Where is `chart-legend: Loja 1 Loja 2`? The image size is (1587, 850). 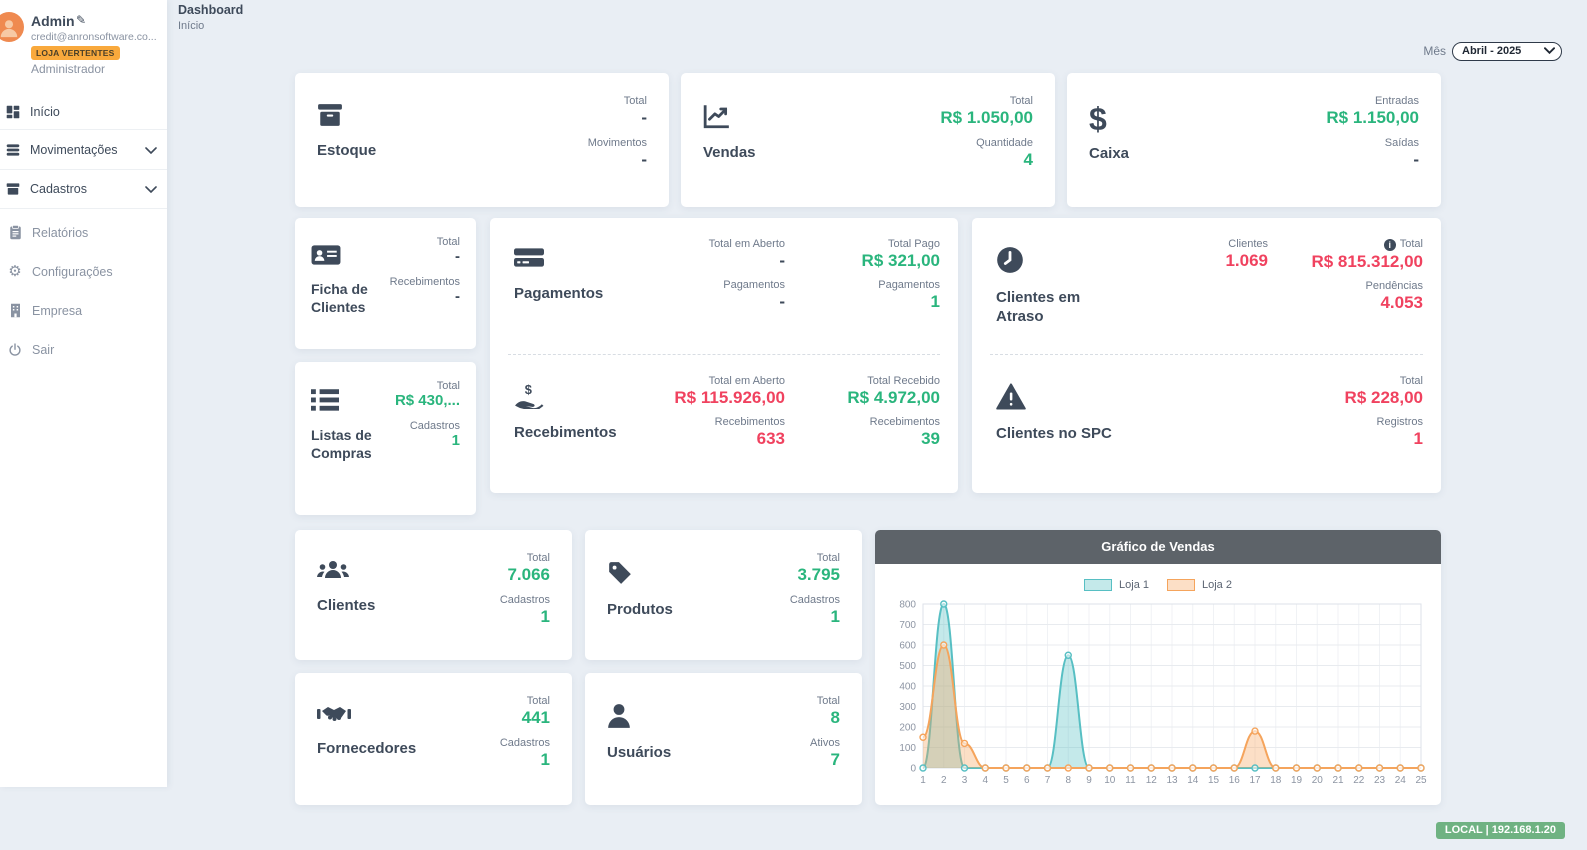
chart-legend: Loja 1 Loja 2 is located at coordinates (1158, 585).